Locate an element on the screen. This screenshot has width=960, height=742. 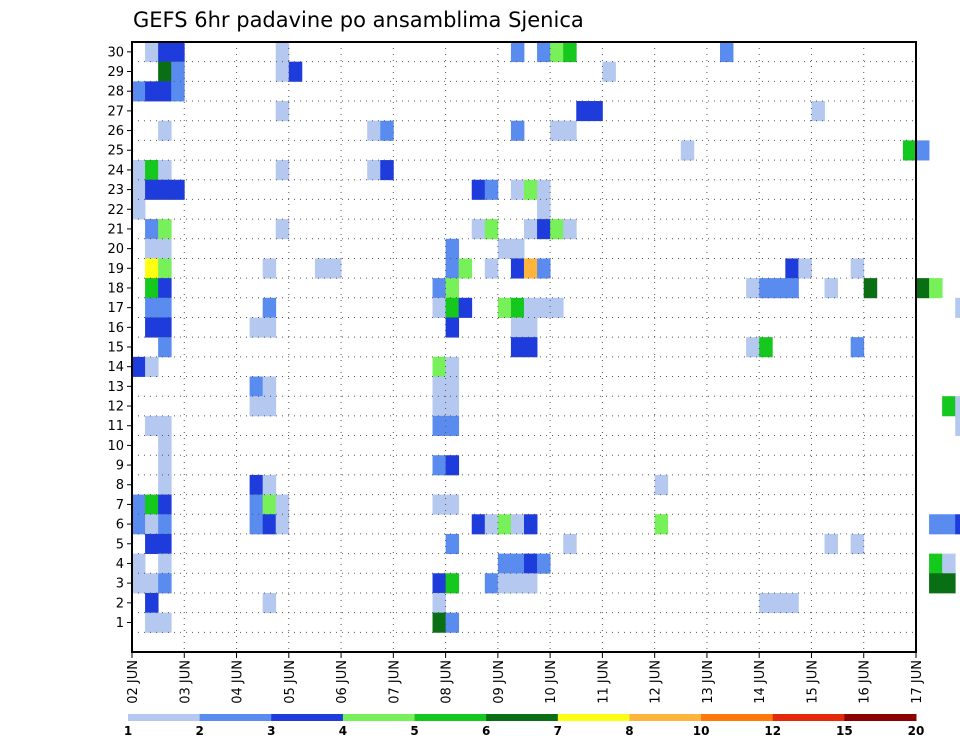
y-tick-label: 10 is located at coordinates (115, 446).